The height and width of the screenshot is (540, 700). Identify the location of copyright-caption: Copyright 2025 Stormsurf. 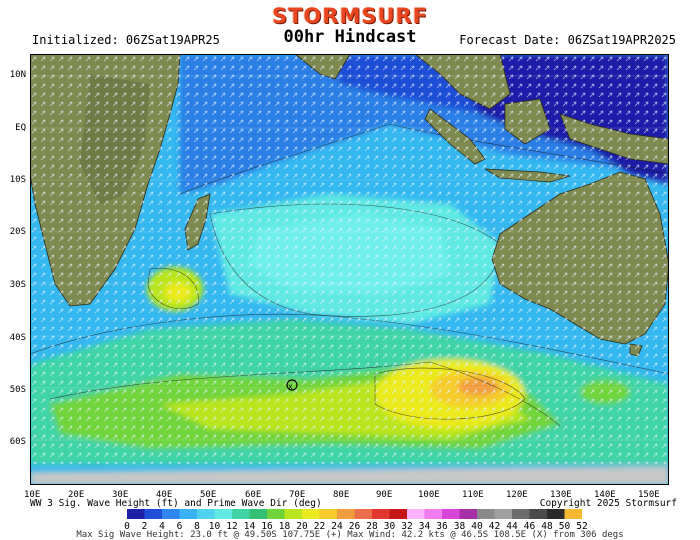
(608, 503).